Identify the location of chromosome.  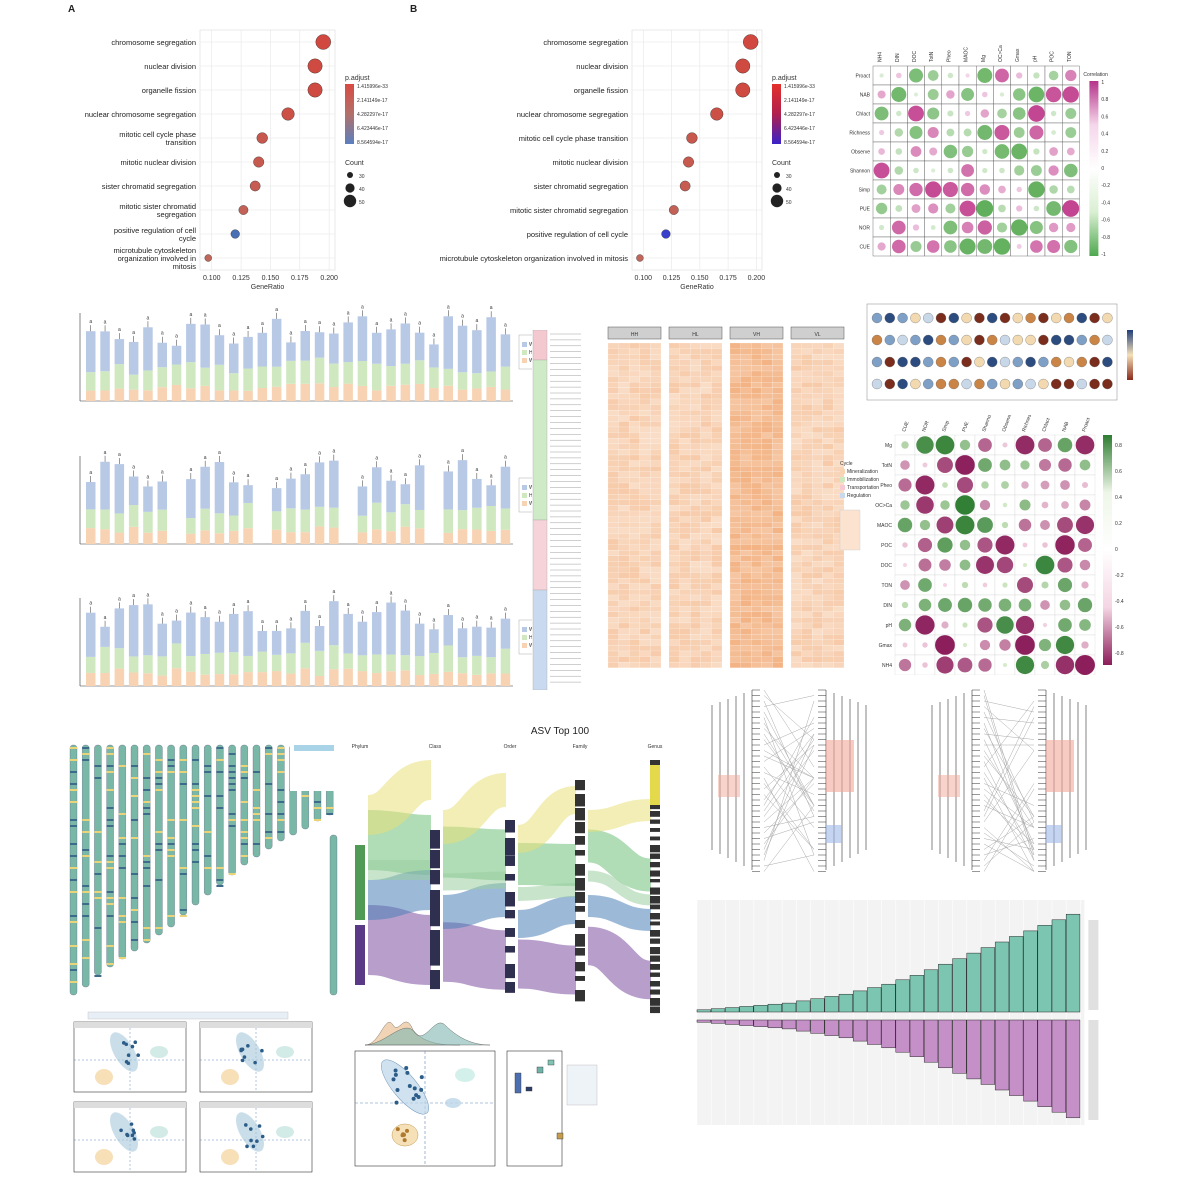
(256, 801).